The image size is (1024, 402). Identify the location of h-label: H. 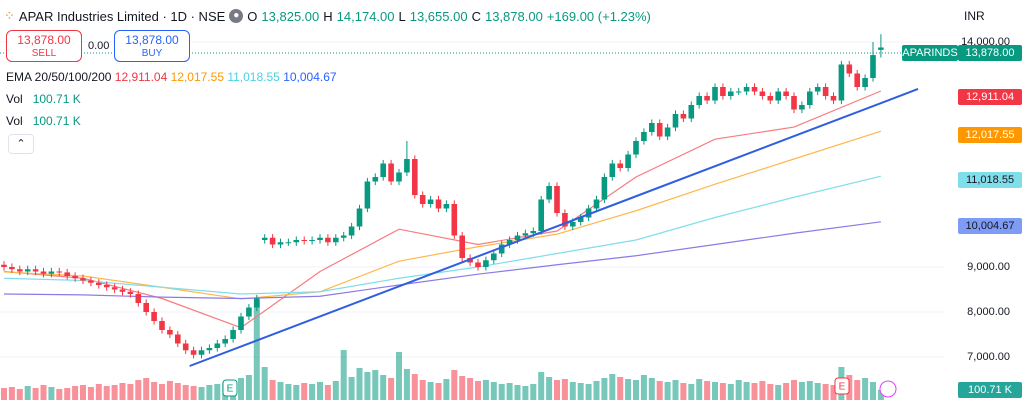
(328, 16).